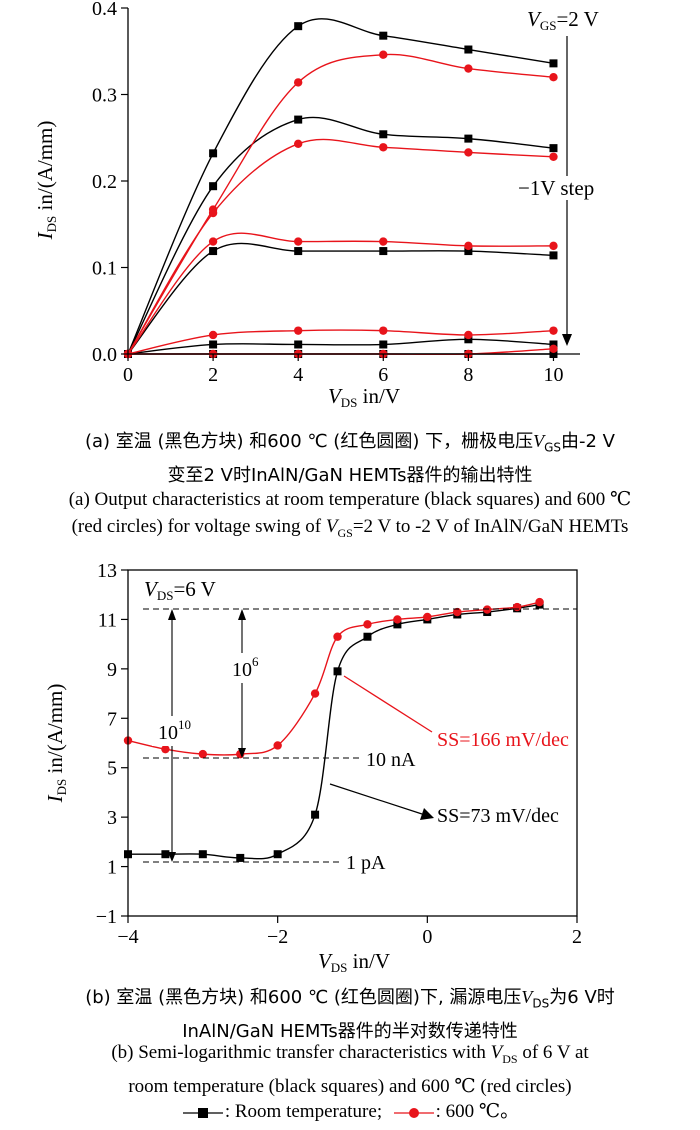 The width and height of the screenshot is (700, 1130). I want to click on x-axis-label: VDS in/V, so click(354, 962).